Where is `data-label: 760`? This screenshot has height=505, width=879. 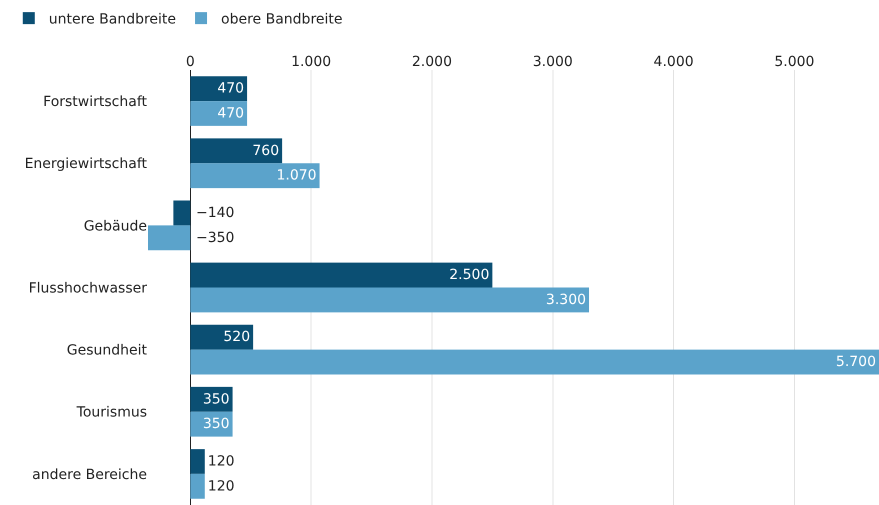 data-label: 760 is located at coordinates (266, 150).